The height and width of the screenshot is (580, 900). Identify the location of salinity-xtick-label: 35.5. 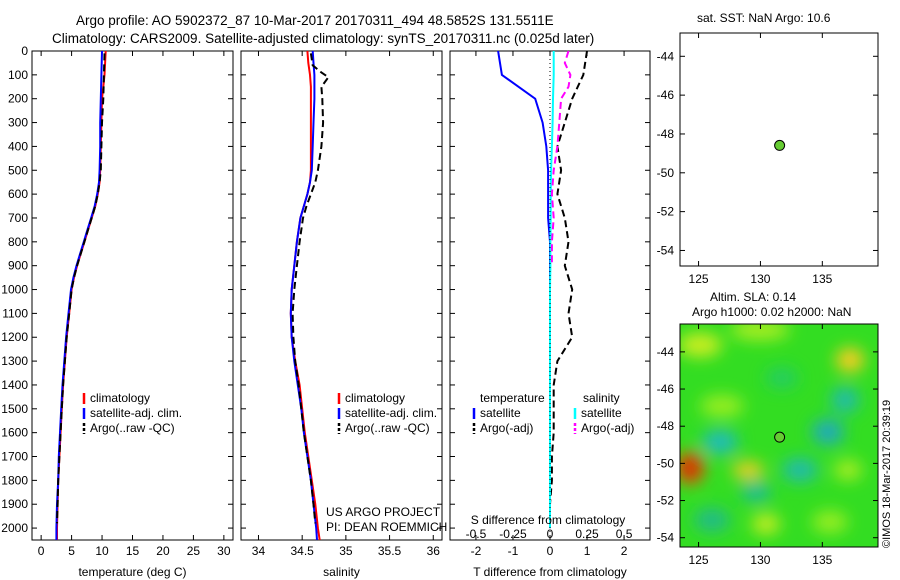
(390, 551).